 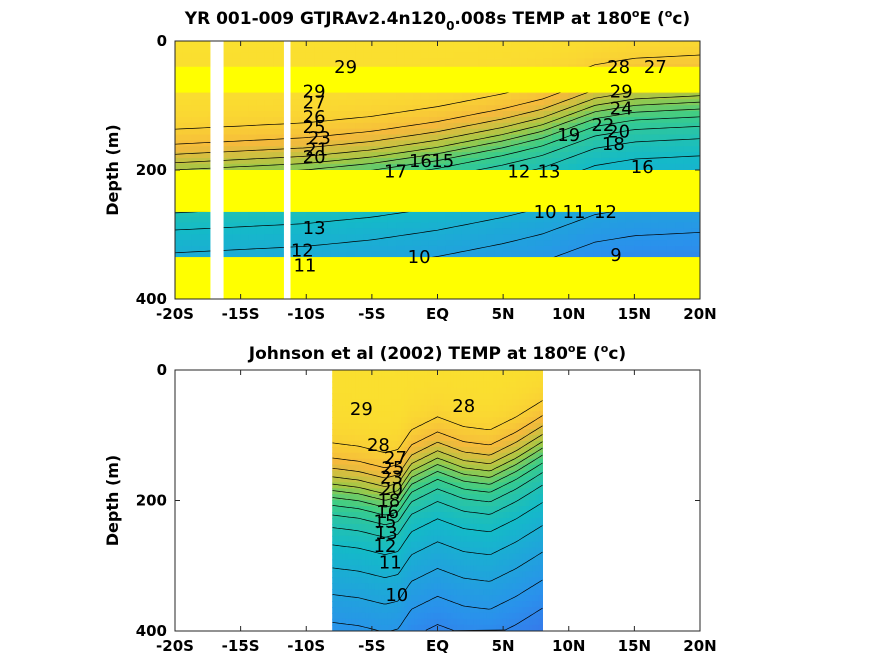 I want to click on contour-label: 12, so click(x=518, y=171).